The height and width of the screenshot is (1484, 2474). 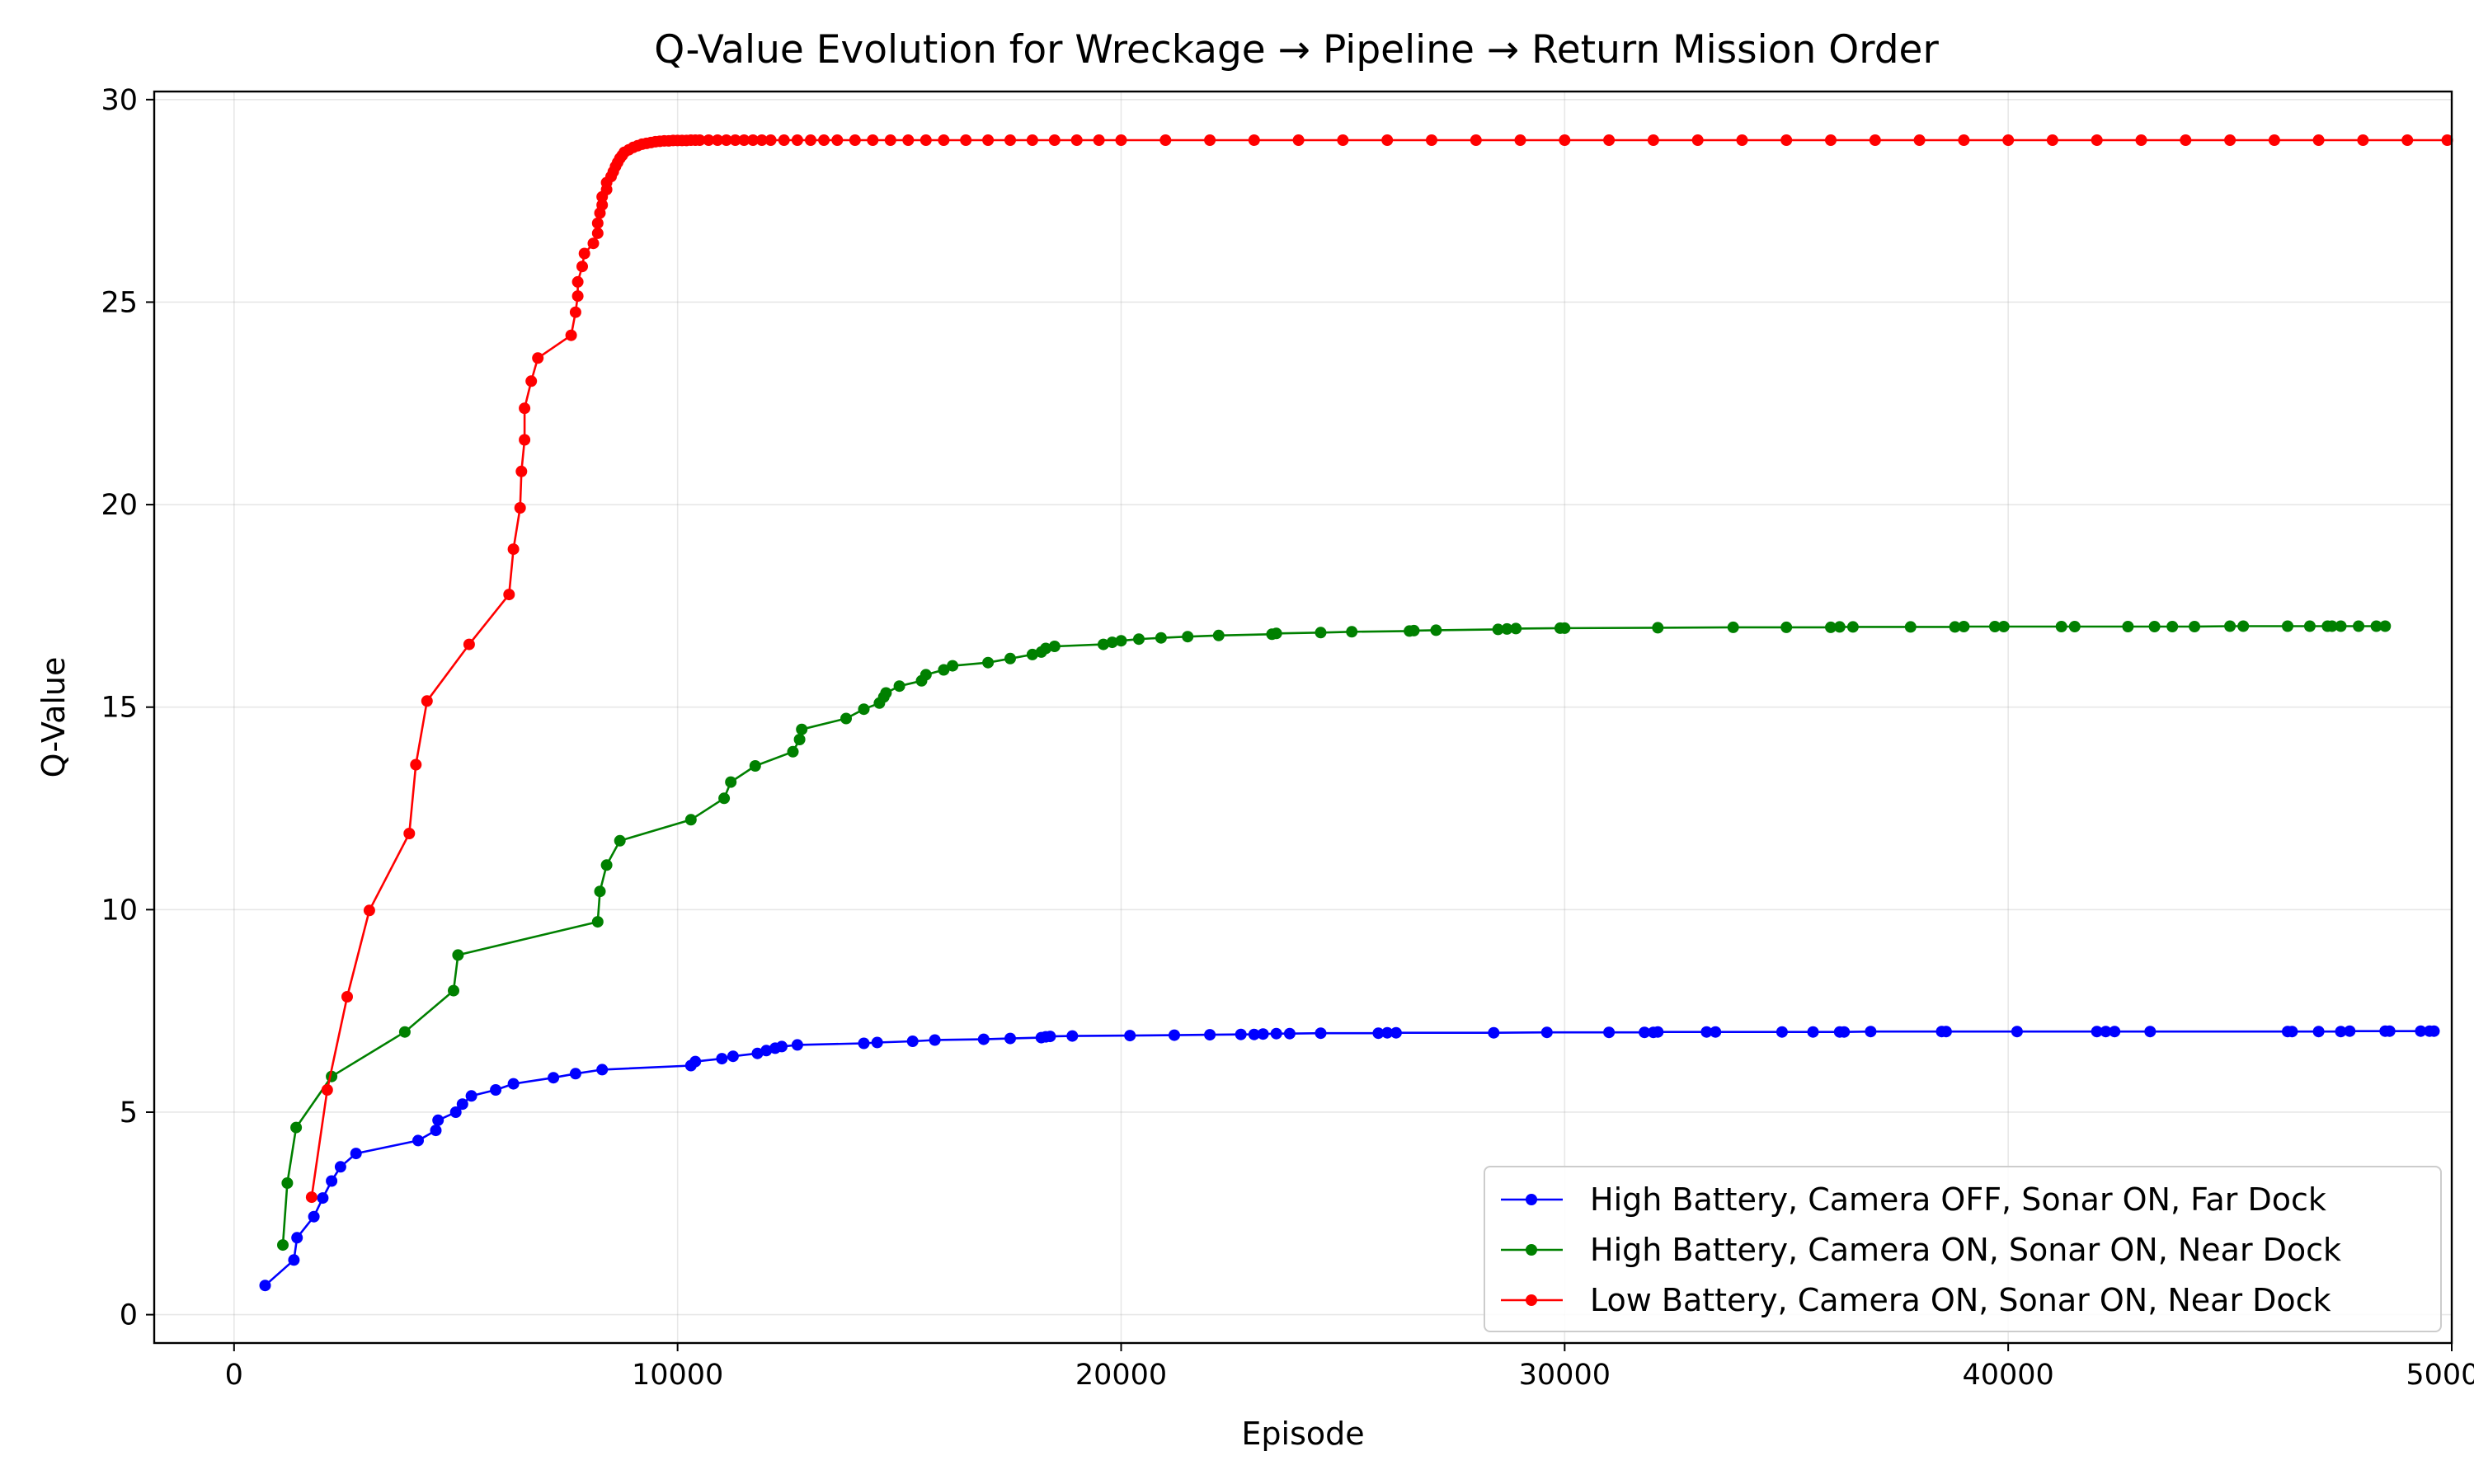 I want to click on y-tick-label: 20, so click(x=119, y=505).